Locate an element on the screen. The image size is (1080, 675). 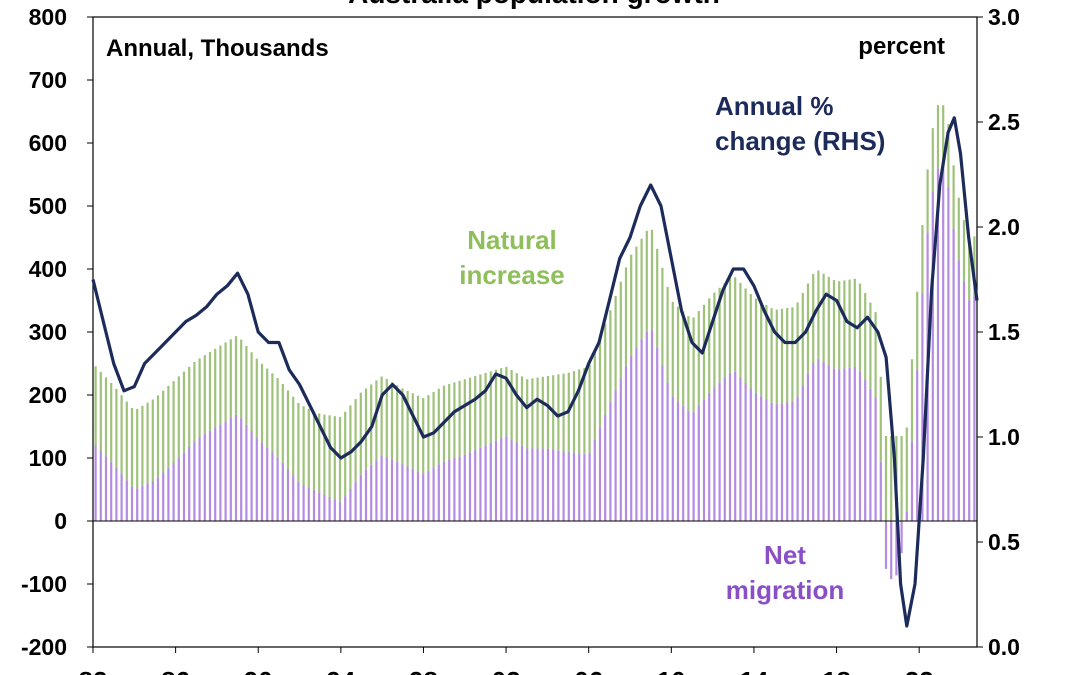
annotation-natural-increase-line2: increase is located at coordinates (512, 275).